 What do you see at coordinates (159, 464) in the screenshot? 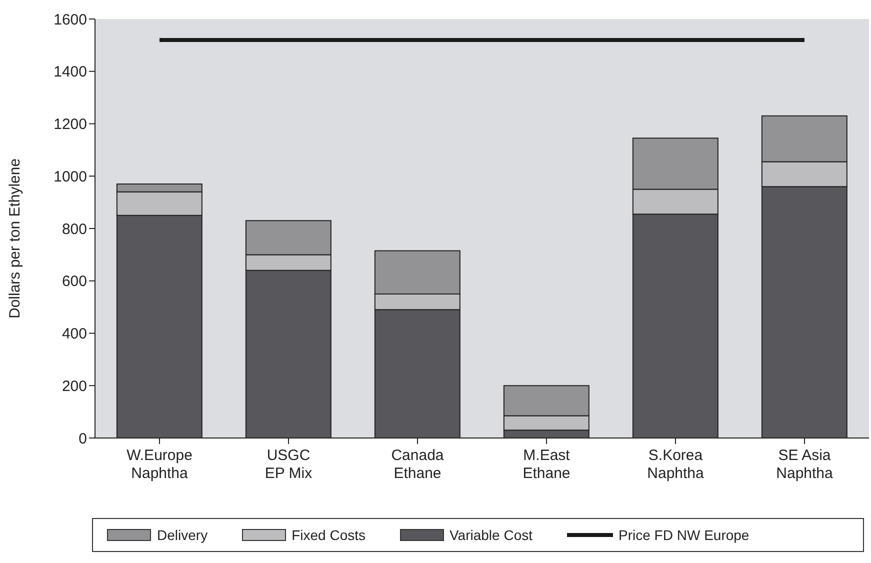
I see `x-tick-label: W.Europe Naphtha` at bounding box center [159, 464].